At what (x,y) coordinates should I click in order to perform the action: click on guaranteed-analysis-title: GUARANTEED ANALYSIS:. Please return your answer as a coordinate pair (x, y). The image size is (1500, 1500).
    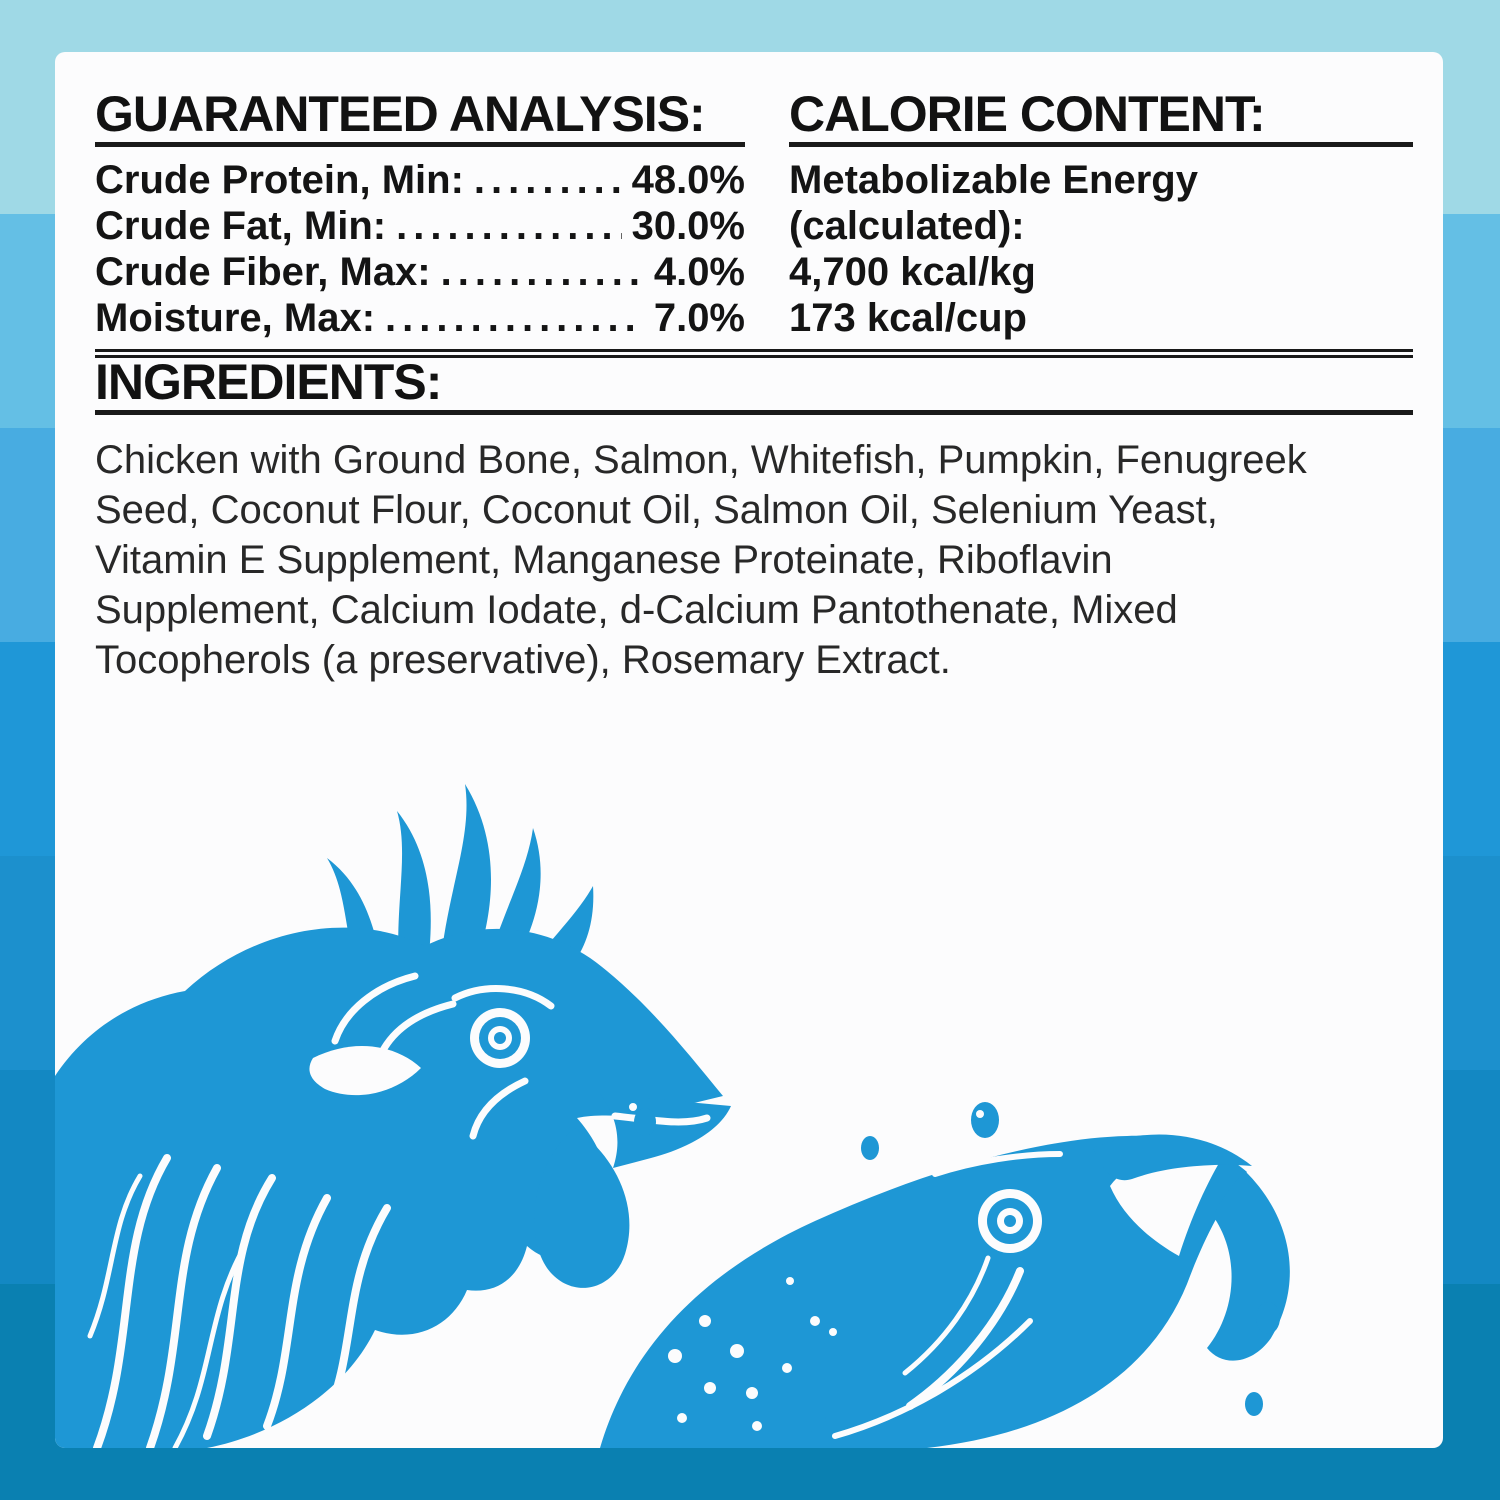
    Looking at the image, I should click on (400, 114).